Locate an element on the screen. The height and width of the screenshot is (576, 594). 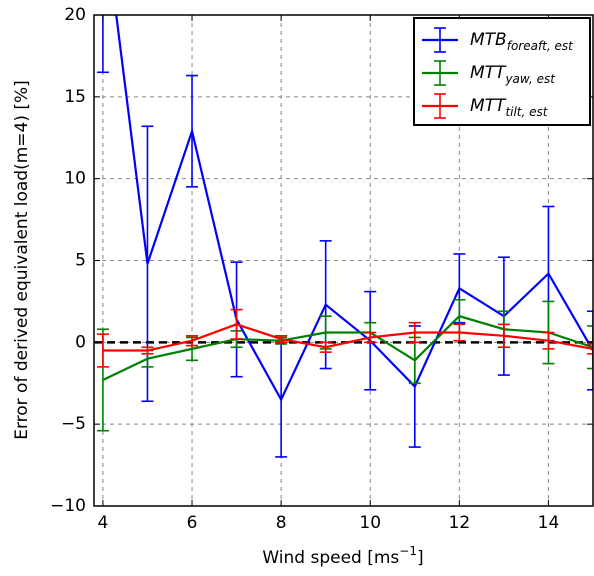
legend-box is located at coordinates (502, 71).